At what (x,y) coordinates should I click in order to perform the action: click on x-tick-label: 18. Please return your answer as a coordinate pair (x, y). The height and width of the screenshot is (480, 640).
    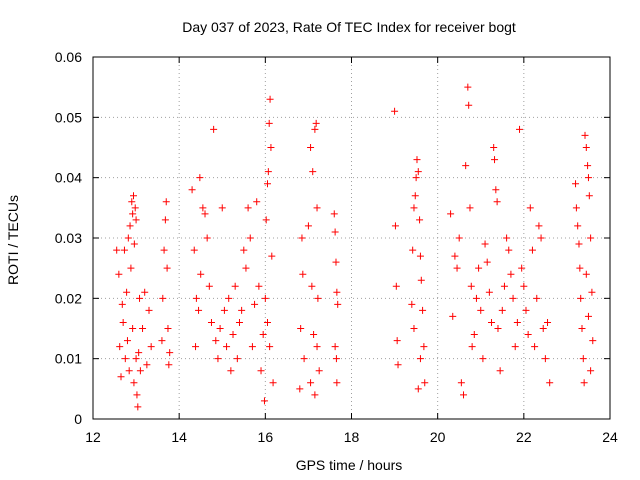
    Looking at the image, I should click on (352, 437).